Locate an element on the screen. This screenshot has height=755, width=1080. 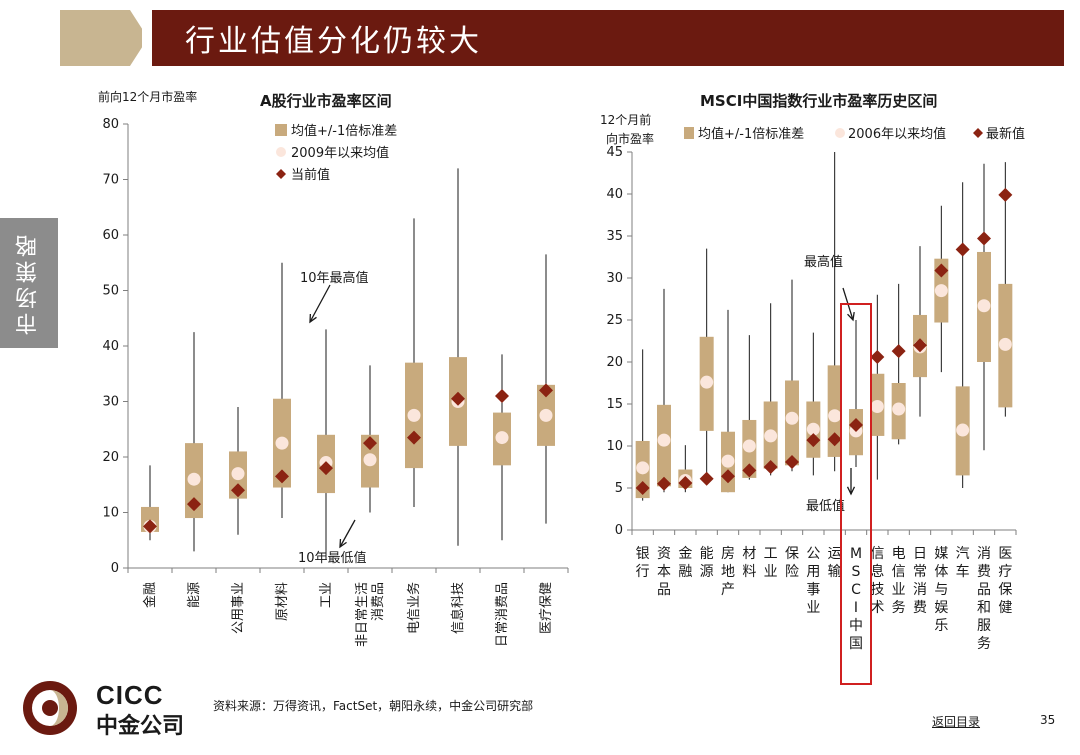
chart2-ytick-label: 35 is located at coordinates (614, 236).